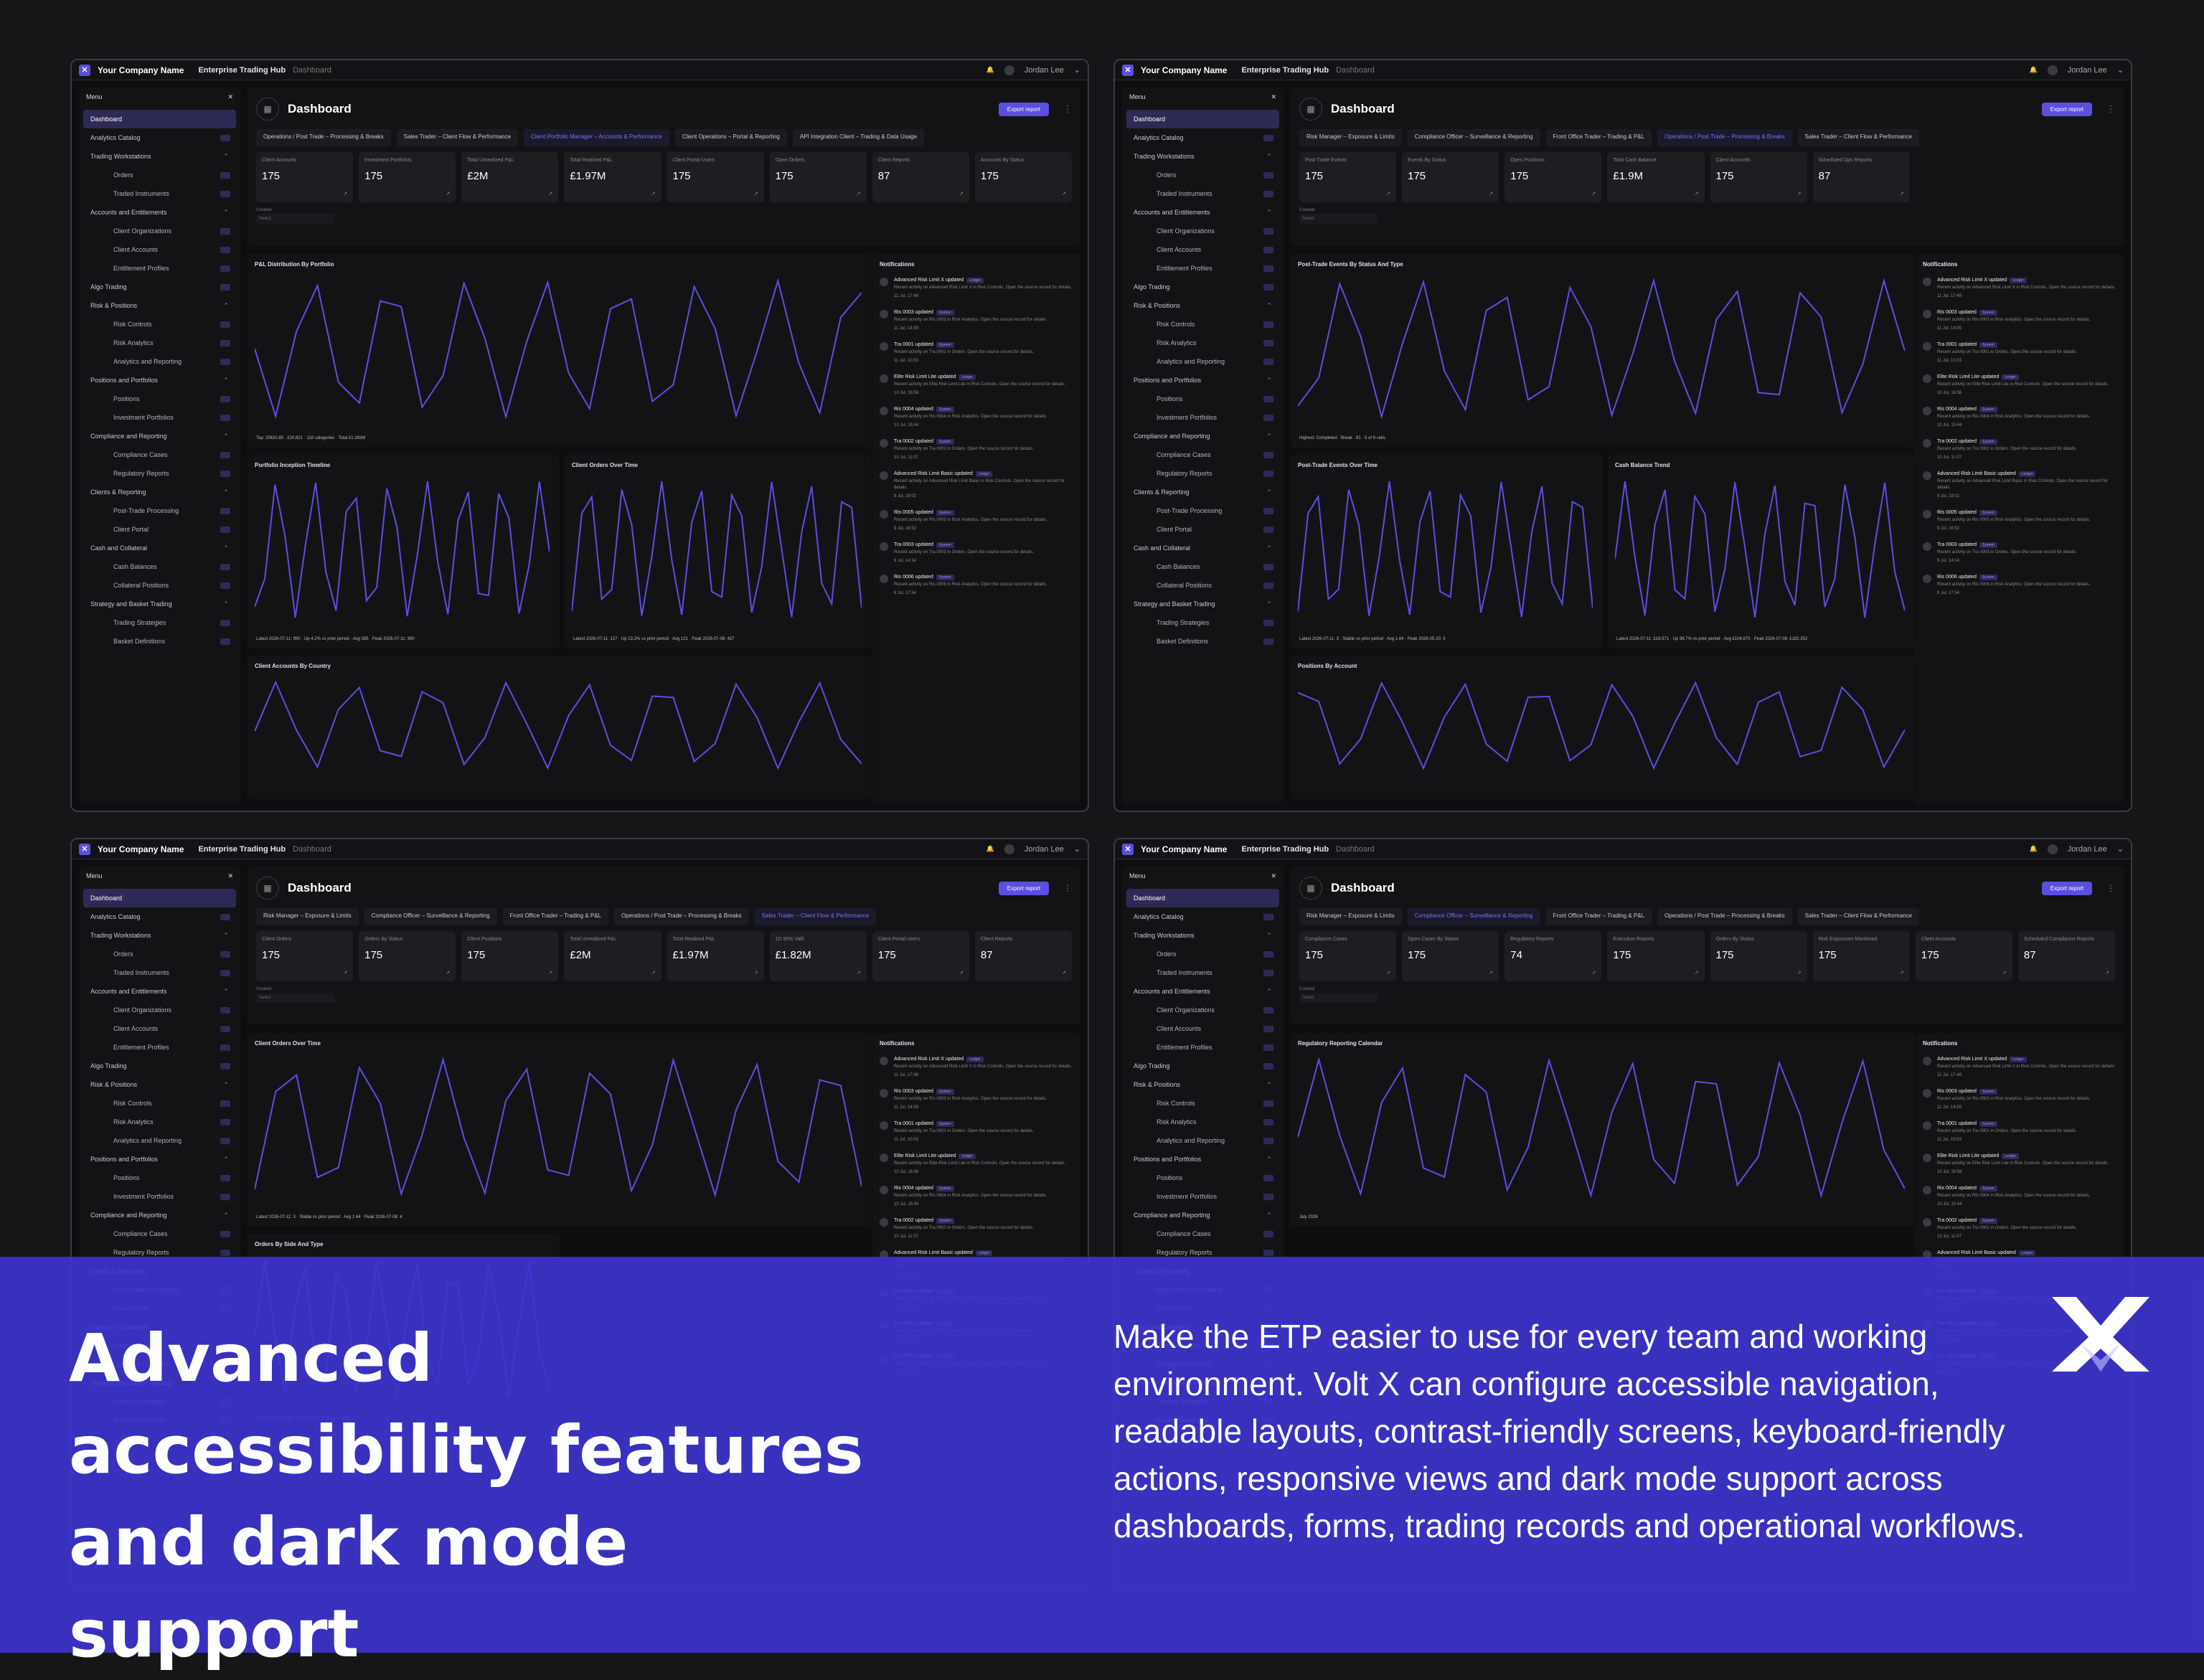 This screenshot has height=1680, width=2204. What do you see at coordinates (305, 956) in the screenshot?
I see `kpi-card: Client Orders 175 ↗` at bounding box center [305, 956].